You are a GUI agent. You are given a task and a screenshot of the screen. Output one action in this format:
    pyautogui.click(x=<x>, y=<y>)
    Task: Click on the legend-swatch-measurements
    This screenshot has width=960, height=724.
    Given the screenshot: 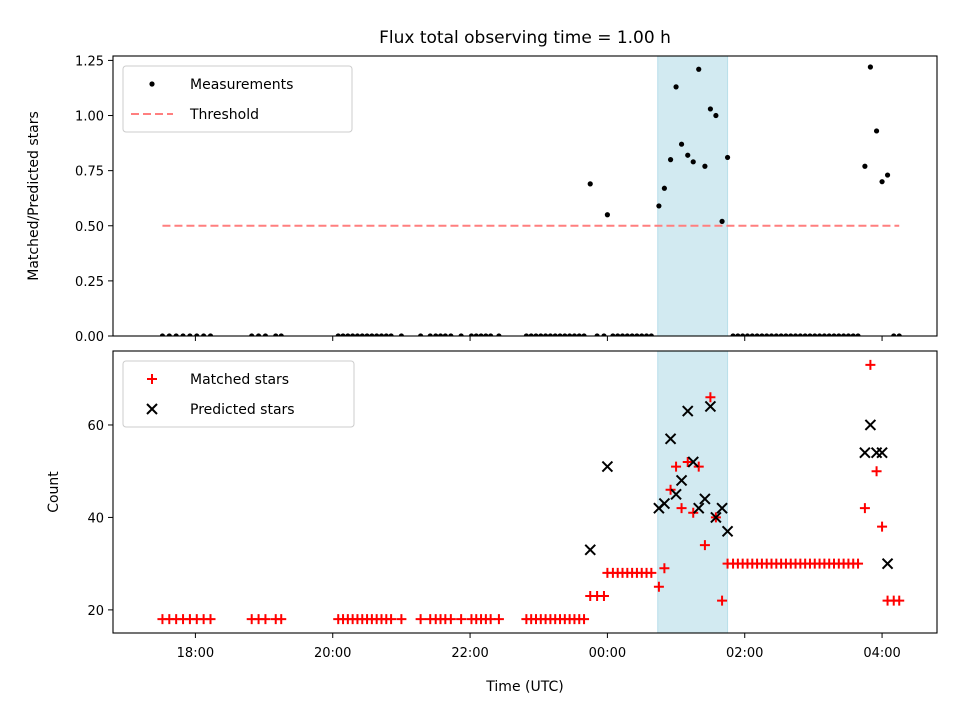 What is the action you would take?
    pyautogui.click(x=152, y=84)
    